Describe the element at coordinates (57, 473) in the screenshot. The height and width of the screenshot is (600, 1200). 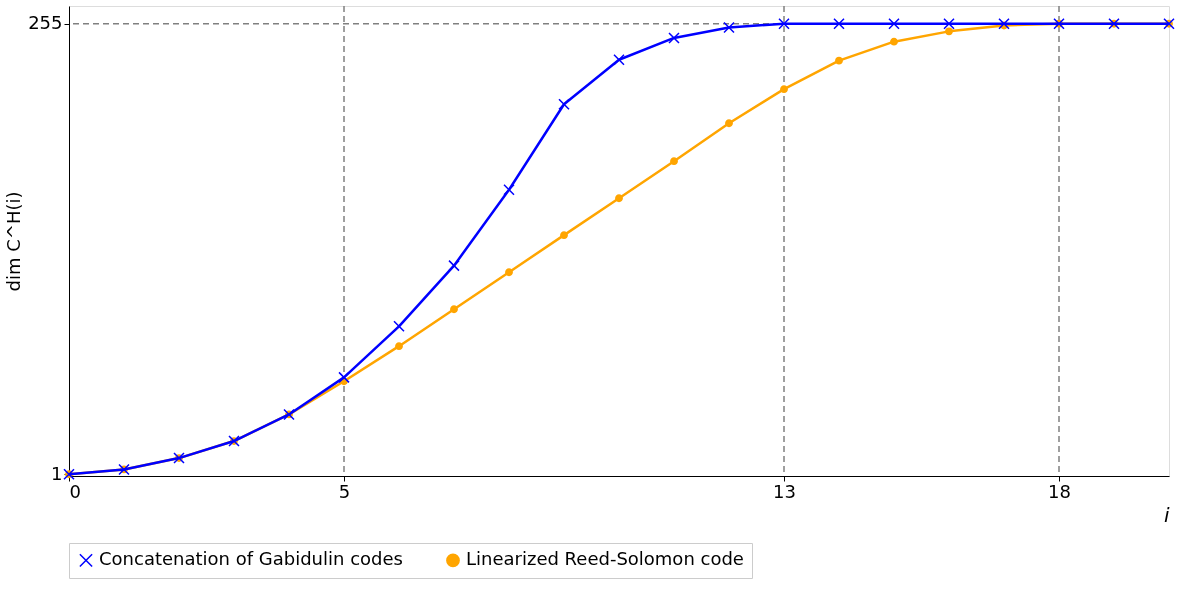
I see `y-tick-label: 1` at that location.